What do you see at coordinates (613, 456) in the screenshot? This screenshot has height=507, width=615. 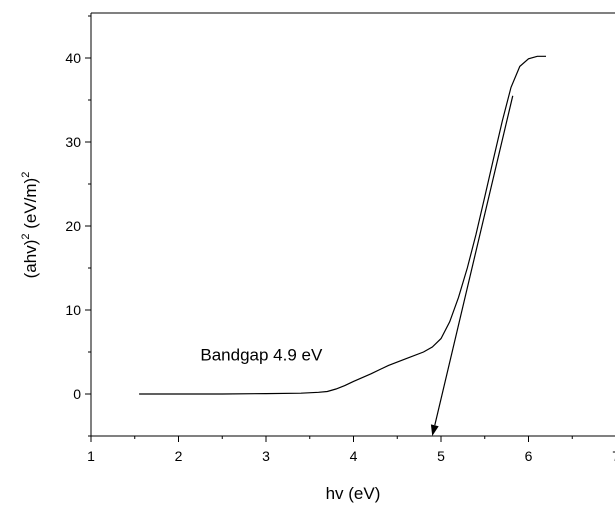 I see `x-tick-label: 7` at bounding box center [613, 456].